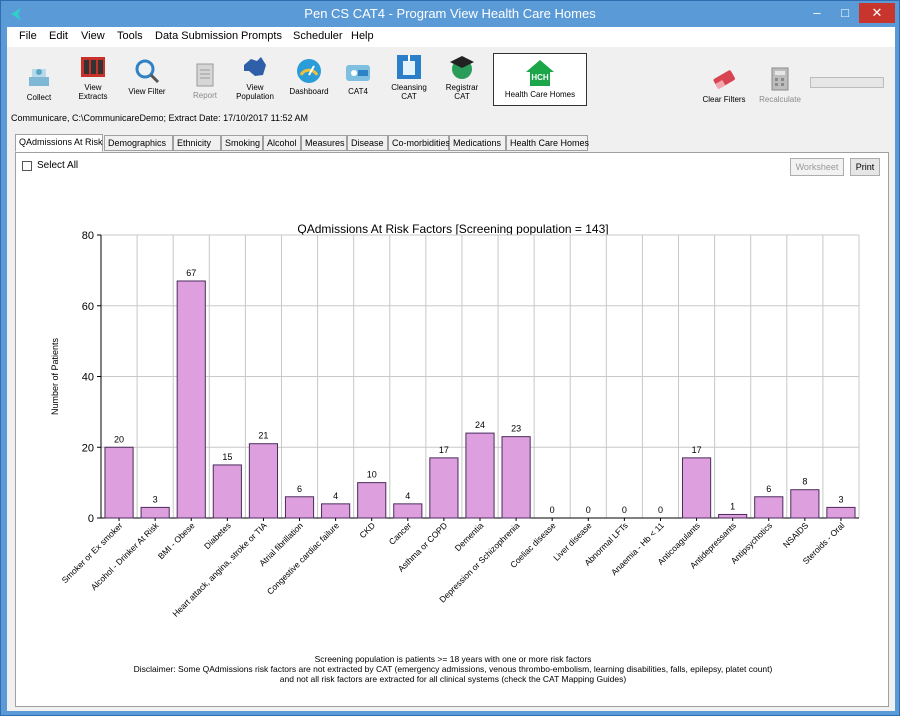 The width and height of the screenshot is (900, 716). What do you see at coordinates (242, 143) in the screenshot?
I see `tab-smoking: Smoking` at bounding box center [242, 143].